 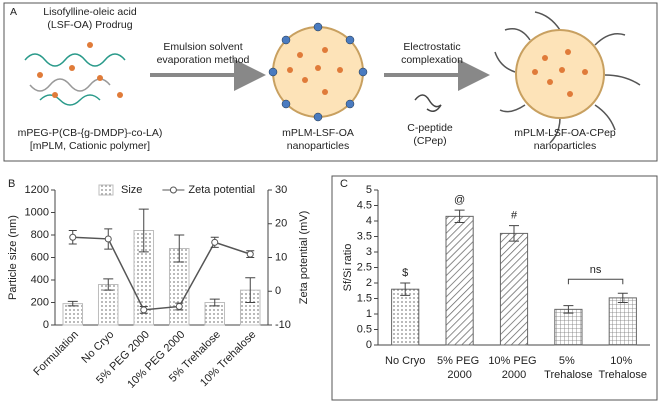 What do you see at coordinates (161, 273) in the screenshot?
I see `line` at bounding box center [161, 273].